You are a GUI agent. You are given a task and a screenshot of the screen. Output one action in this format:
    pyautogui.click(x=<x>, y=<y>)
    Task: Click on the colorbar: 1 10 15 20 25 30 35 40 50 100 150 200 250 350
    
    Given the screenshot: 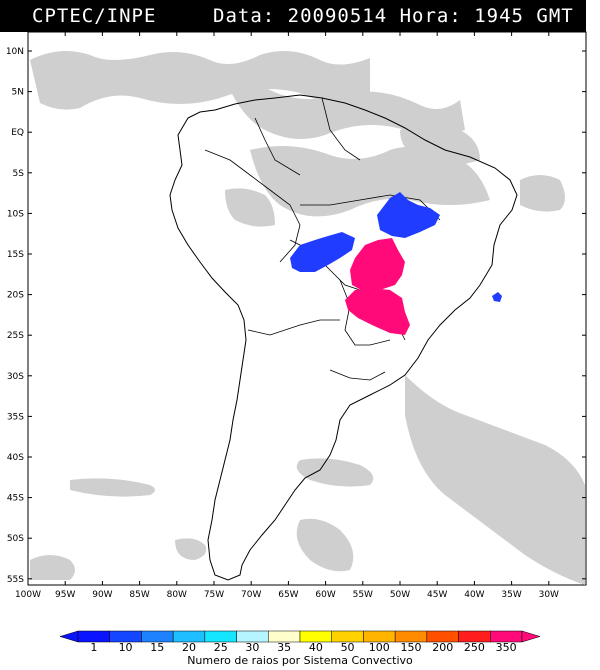 What is the action you would take?
    pyautogui.click(x=300, y=642)
    